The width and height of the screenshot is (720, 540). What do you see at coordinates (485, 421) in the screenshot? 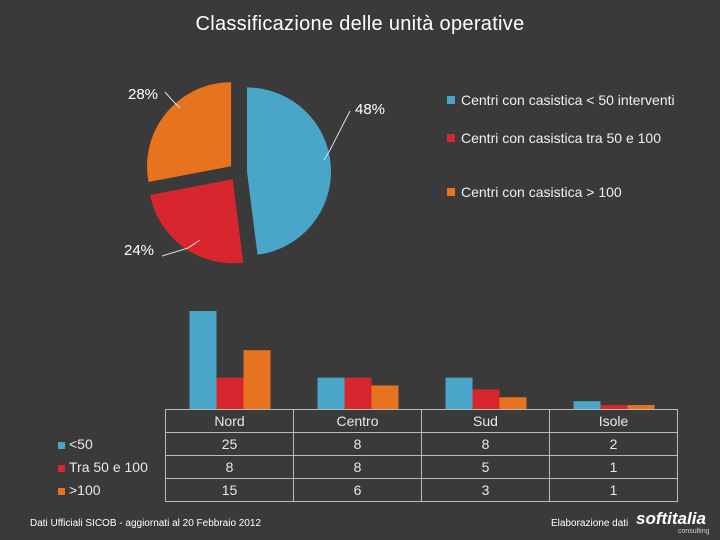
I see `table-header-sud: Sud` at bounding box center [485, 421].